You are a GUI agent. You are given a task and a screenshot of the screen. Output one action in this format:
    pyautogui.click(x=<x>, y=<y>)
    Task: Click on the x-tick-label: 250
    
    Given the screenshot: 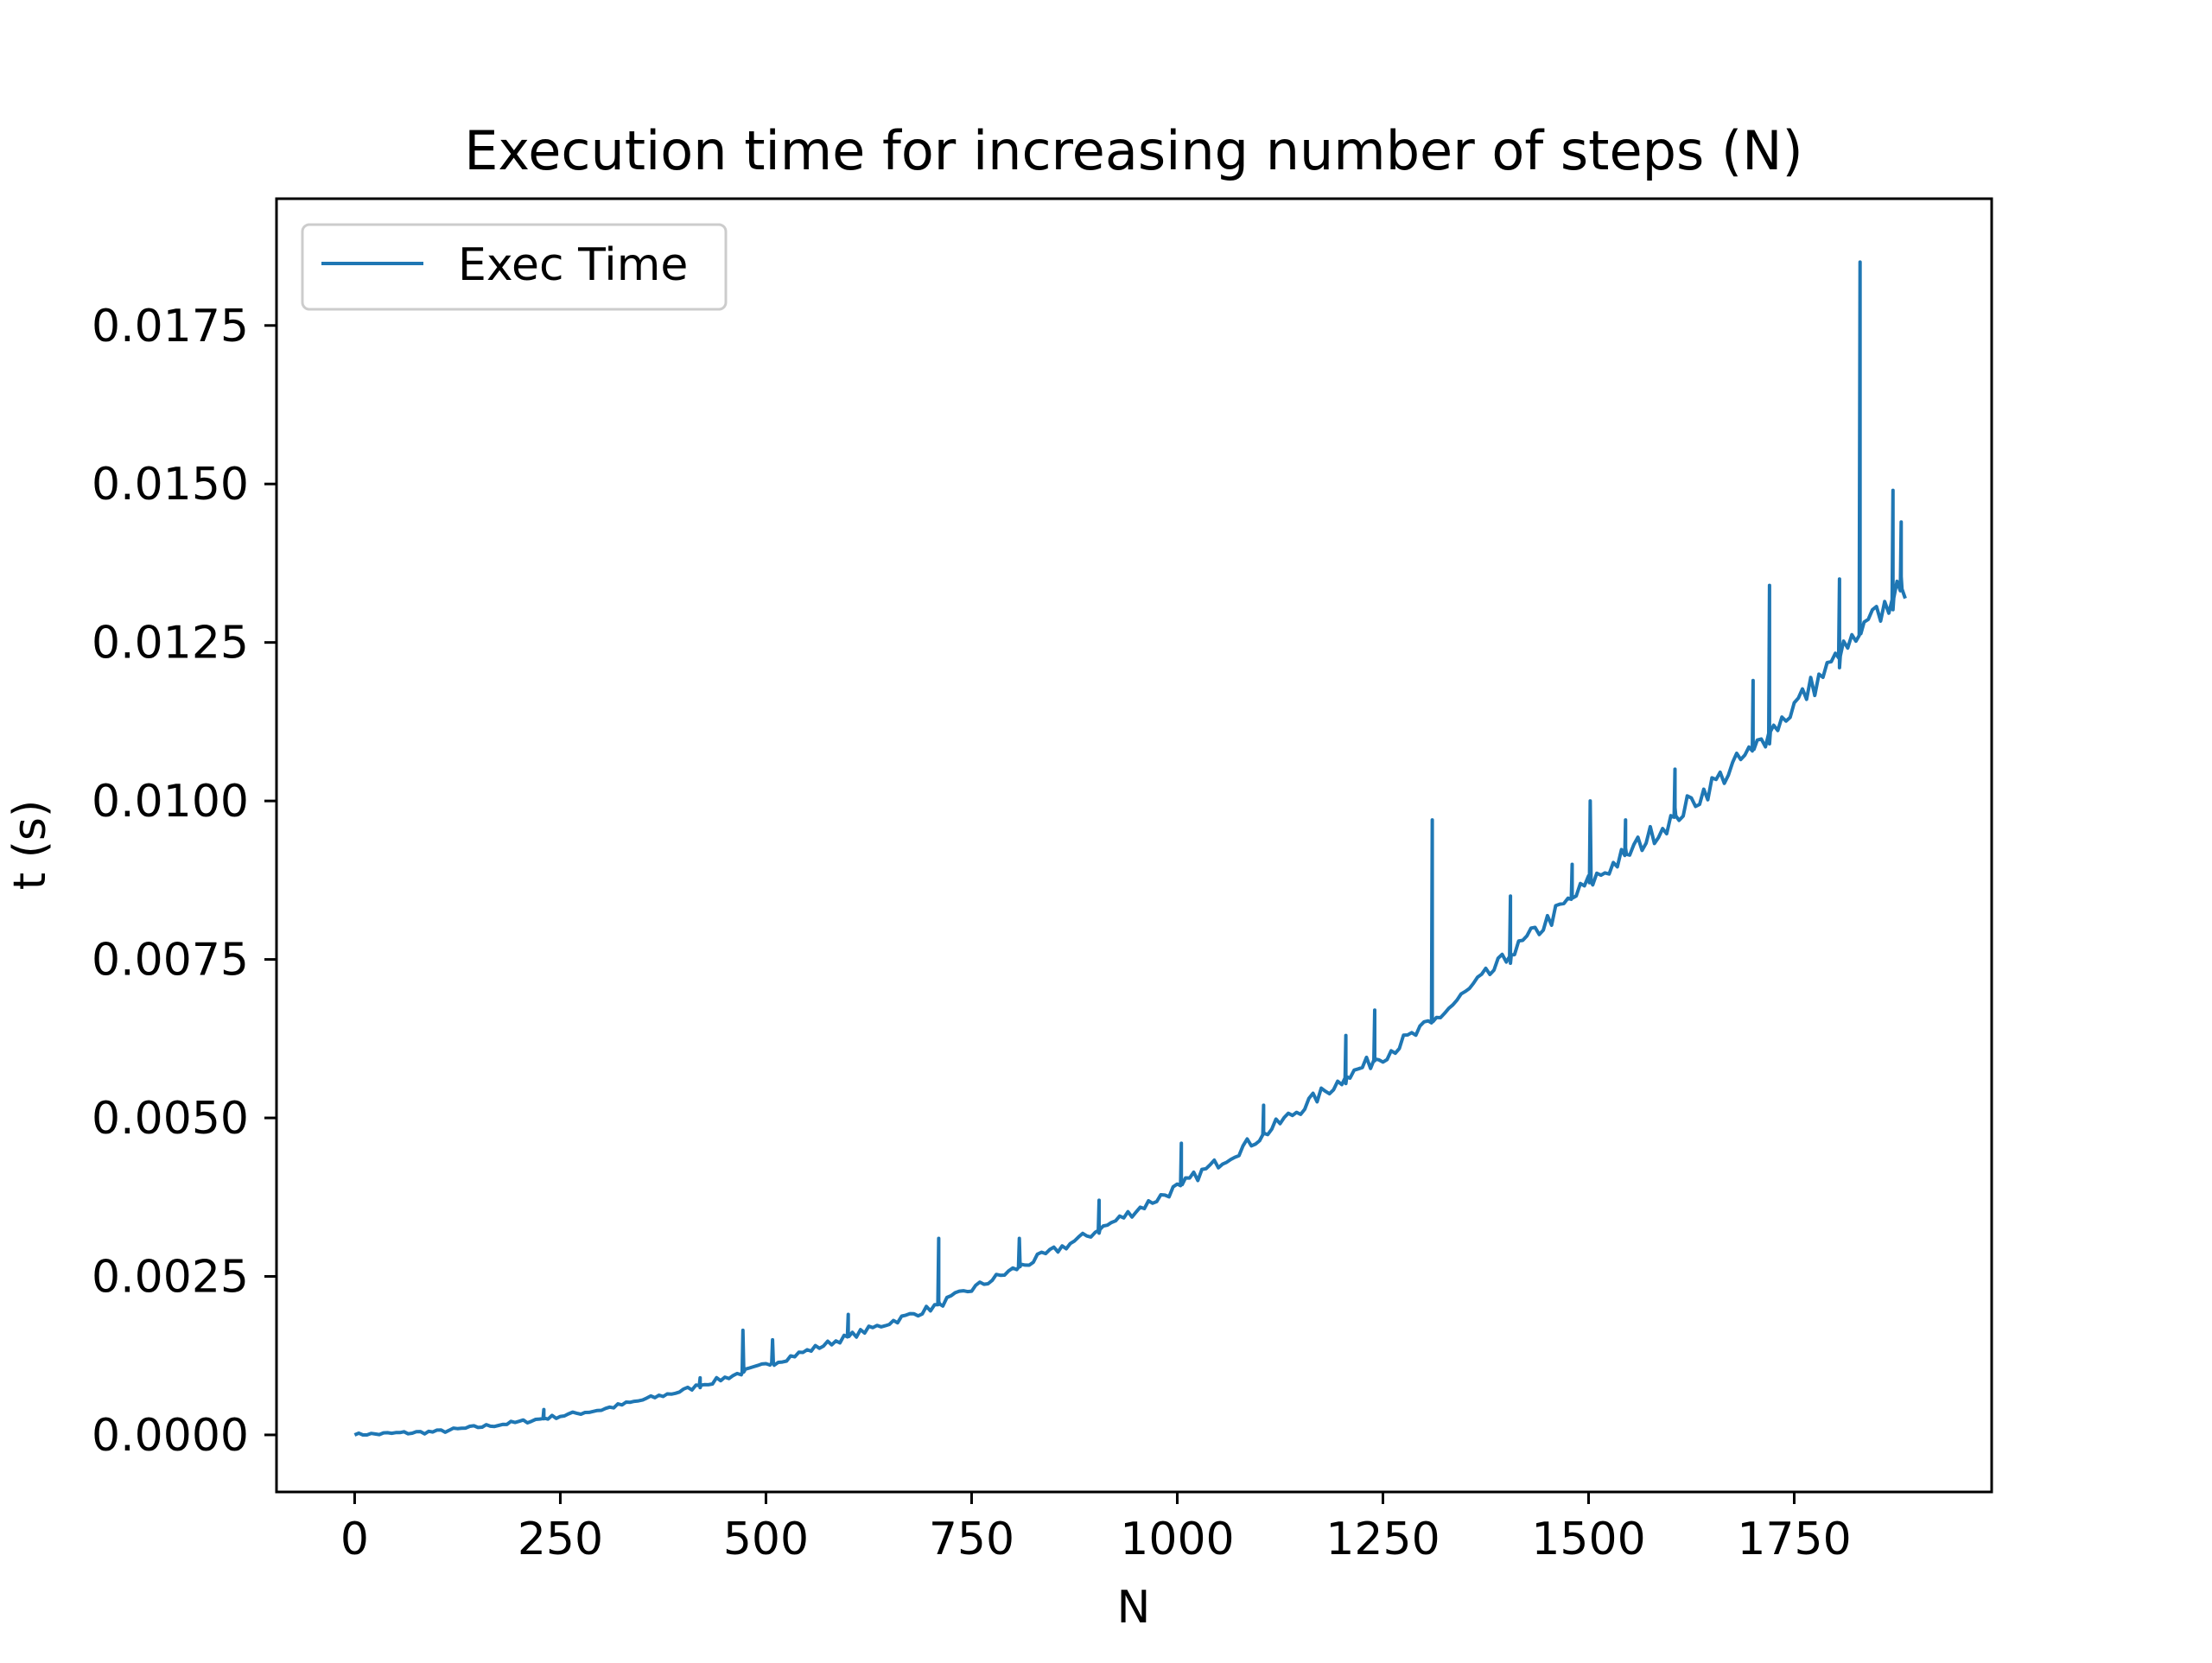 What is the action you would take?
    pyautogui.click(x=560, y=1540)
    